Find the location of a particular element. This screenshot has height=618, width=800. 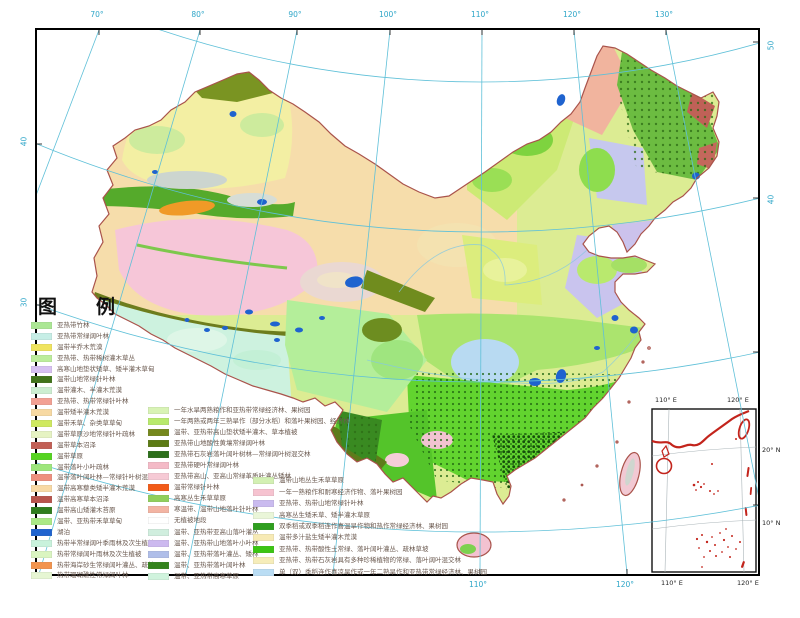

inset-right-10n: 10° N is located at coordinates (771, 523).